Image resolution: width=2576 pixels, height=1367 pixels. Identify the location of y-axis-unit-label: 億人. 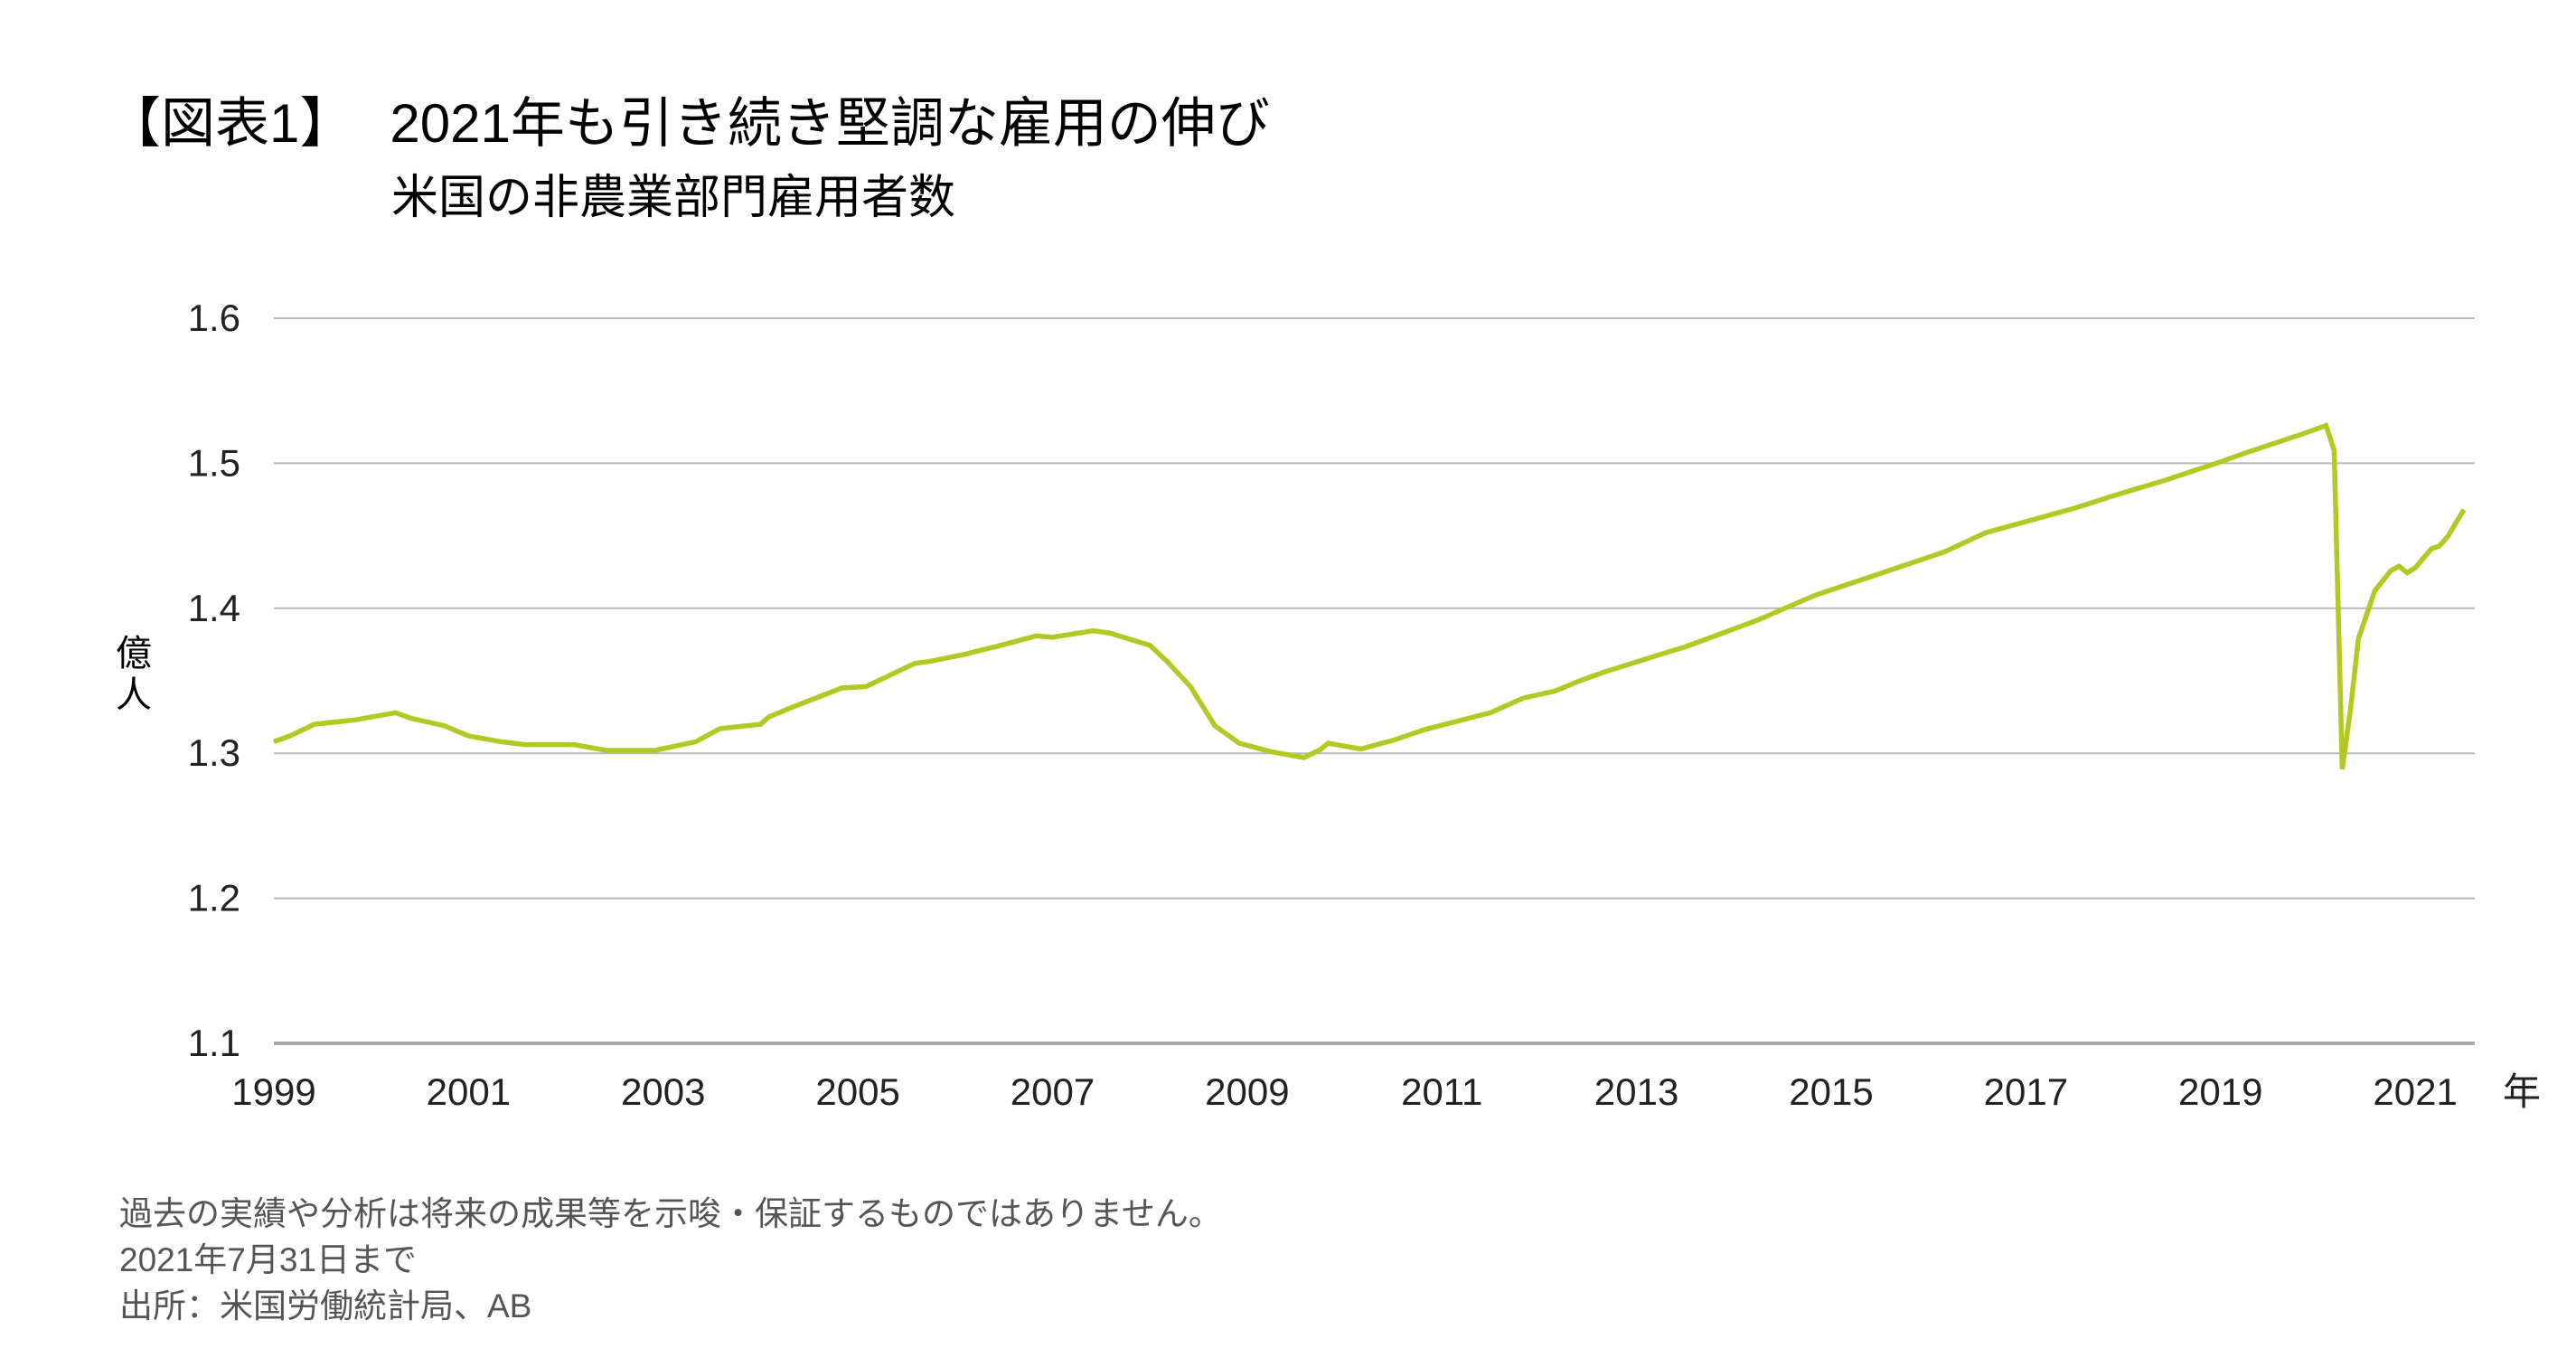
(134, 674).